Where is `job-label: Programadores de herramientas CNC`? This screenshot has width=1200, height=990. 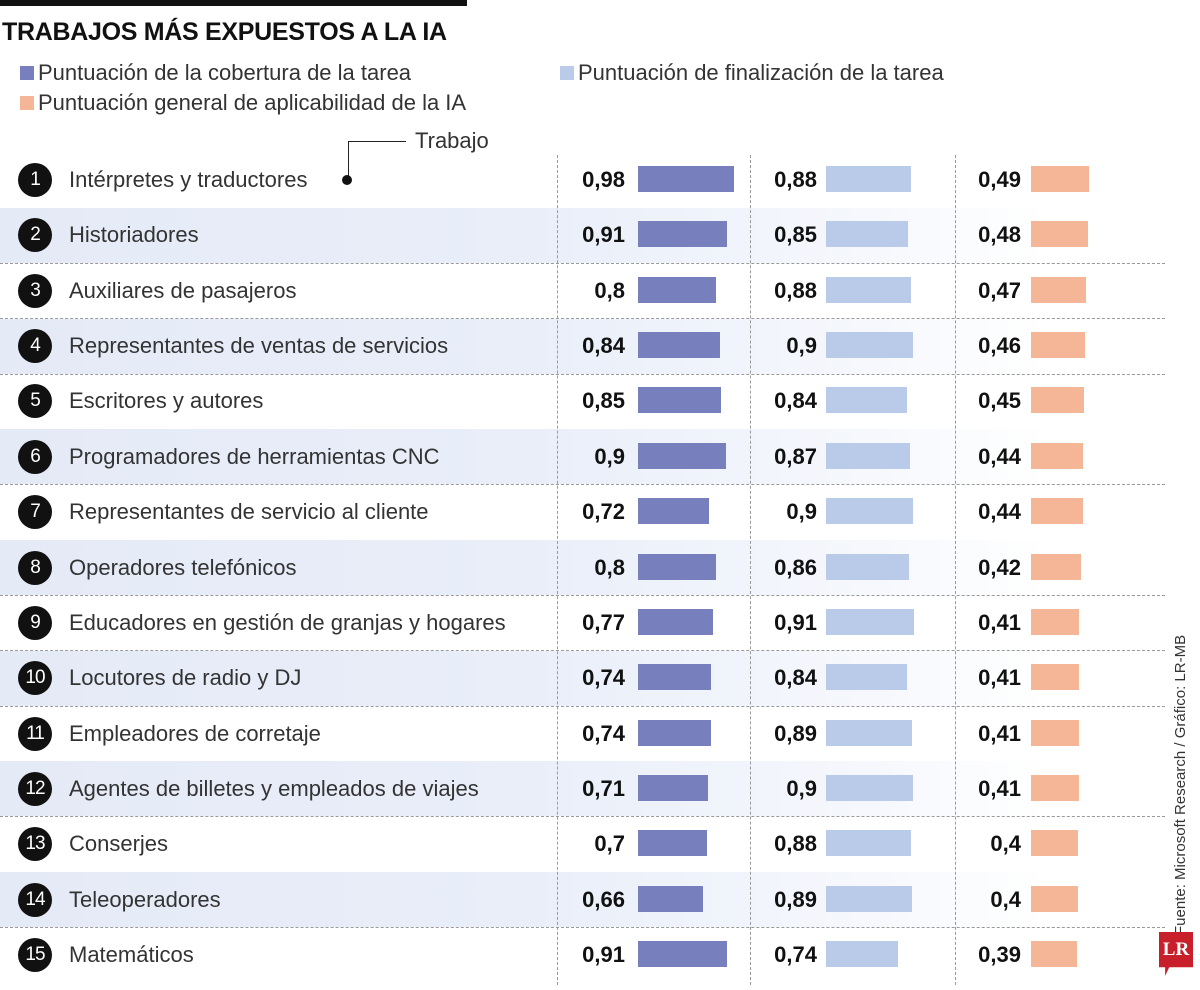
job-label: Programadores de herramientas CNC is located at coordinates (254, 456).